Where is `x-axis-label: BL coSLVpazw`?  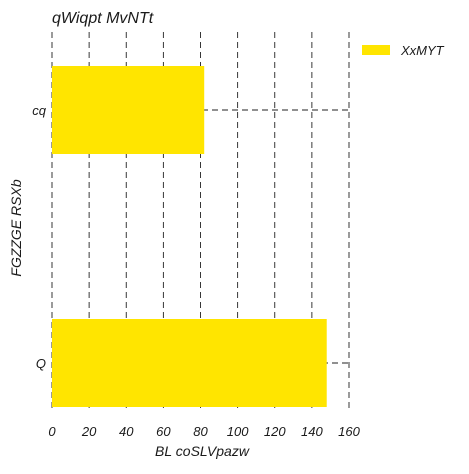 x-axis-label: BL coSLVpazw is located at coordinates (202, 451).